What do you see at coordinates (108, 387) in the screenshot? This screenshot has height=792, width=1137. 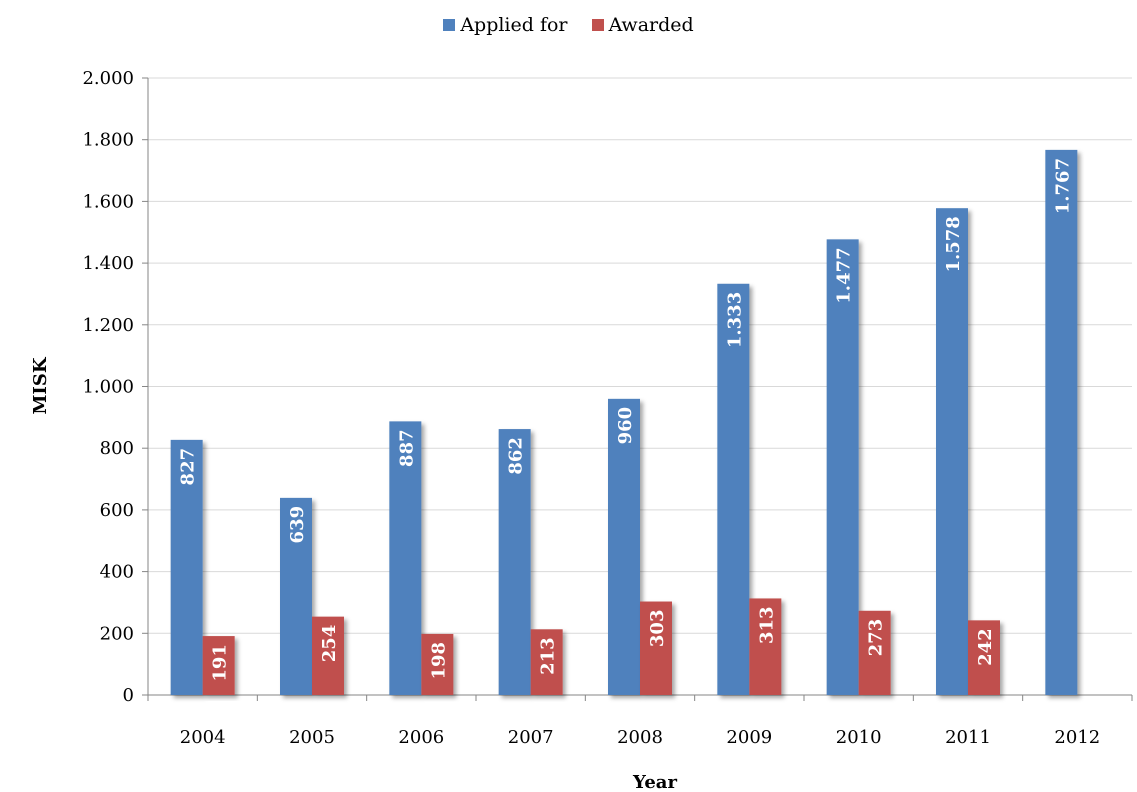 I see `y-tick-label: 1.000` at bounding box center [108, 387].